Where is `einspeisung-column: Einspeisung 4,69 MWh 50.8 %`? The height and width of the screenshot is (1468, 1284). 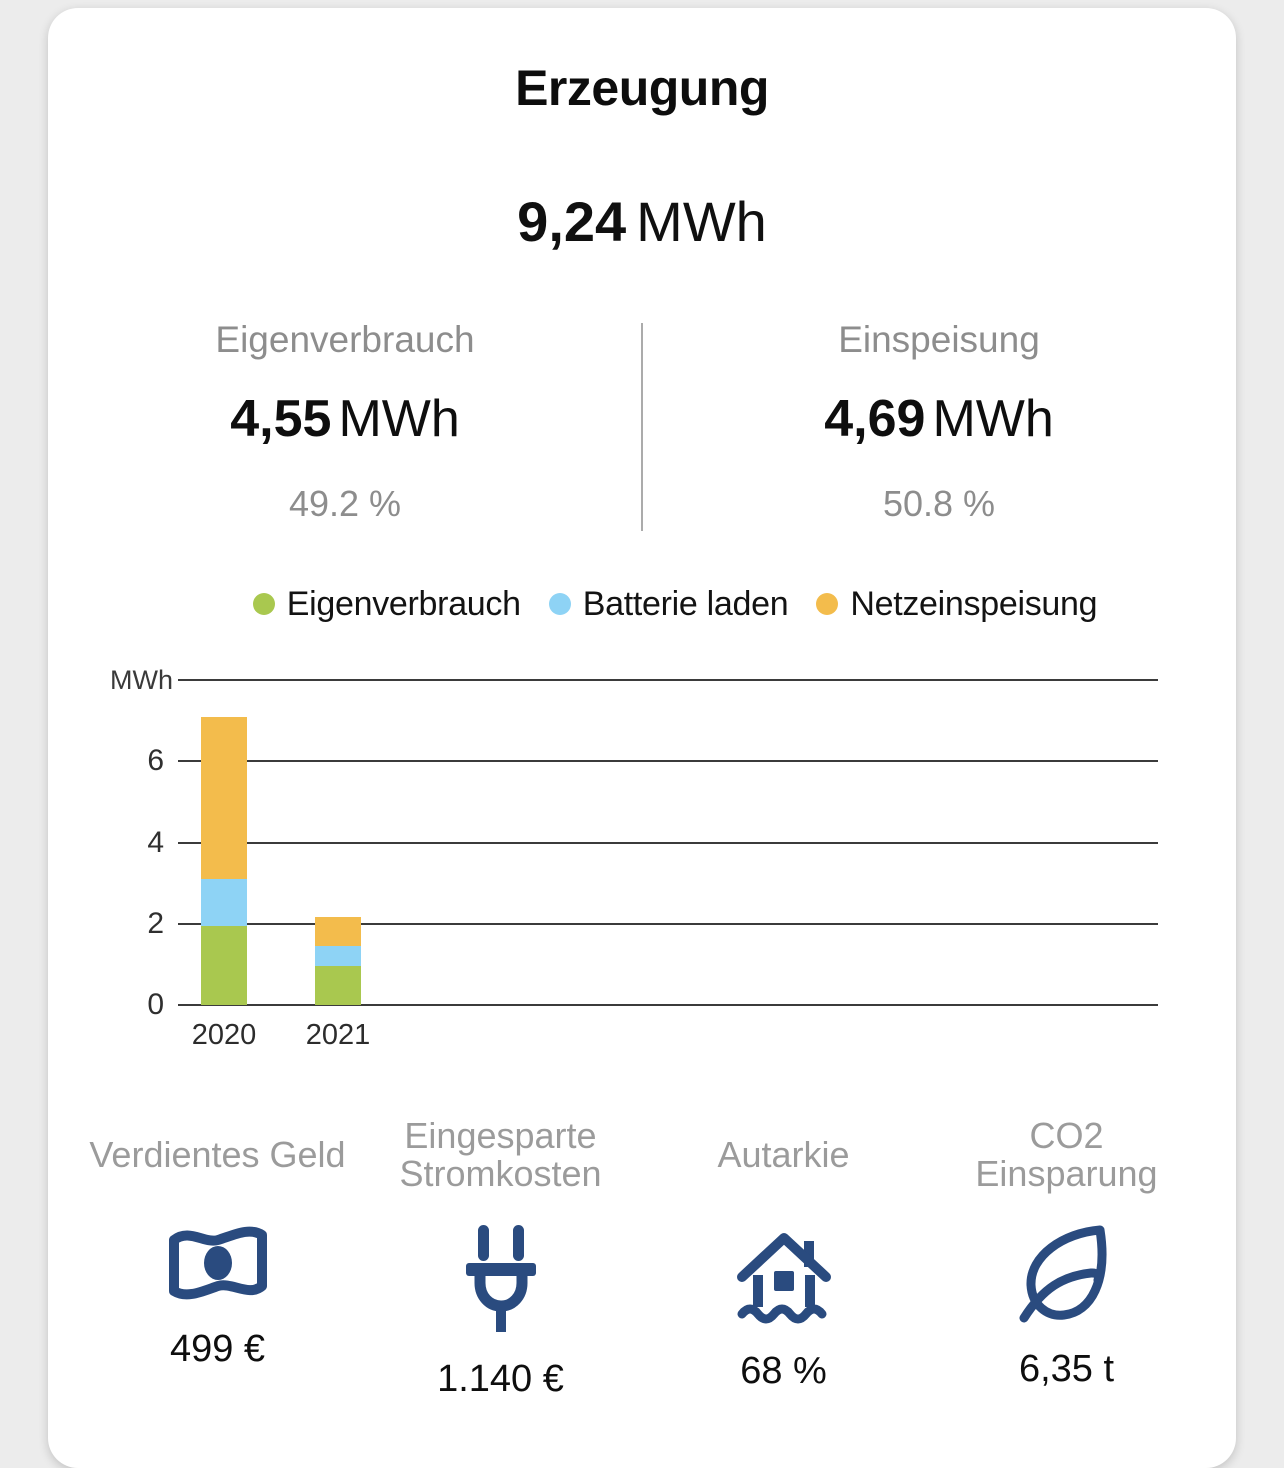
einspeisung-column: Einspeisung 4,69 MWh 50.8 % is located at coordinates (939, 422).